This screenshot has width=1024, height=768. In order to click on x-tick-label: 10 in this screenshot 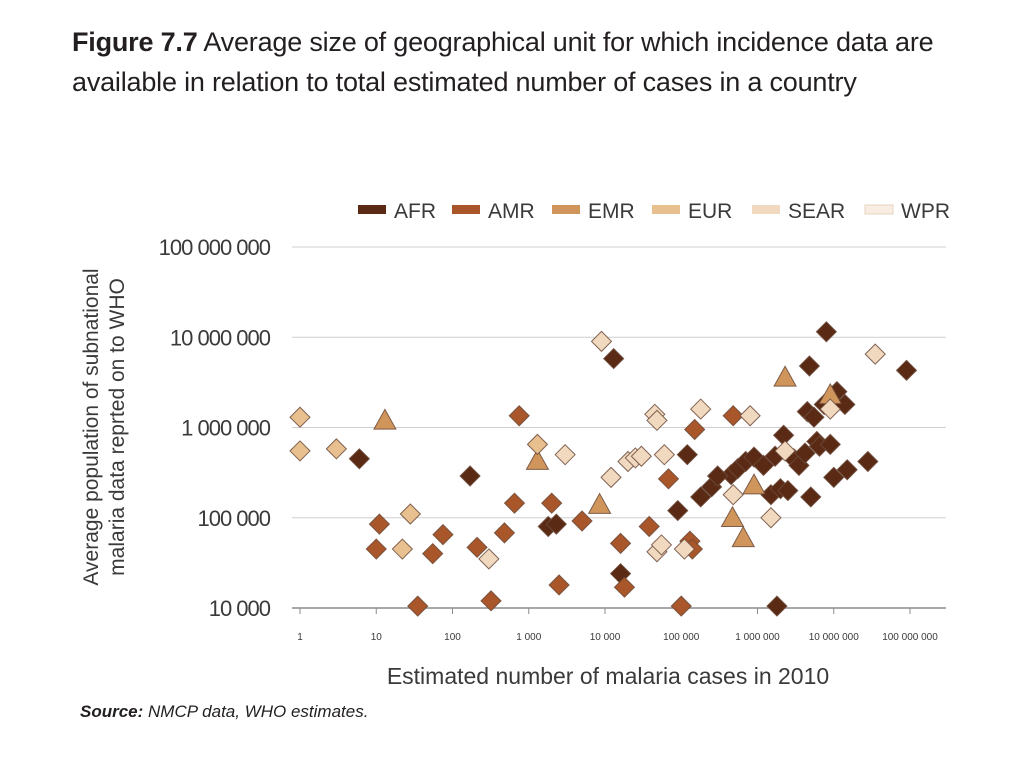, I will do `click(377, 637)`.